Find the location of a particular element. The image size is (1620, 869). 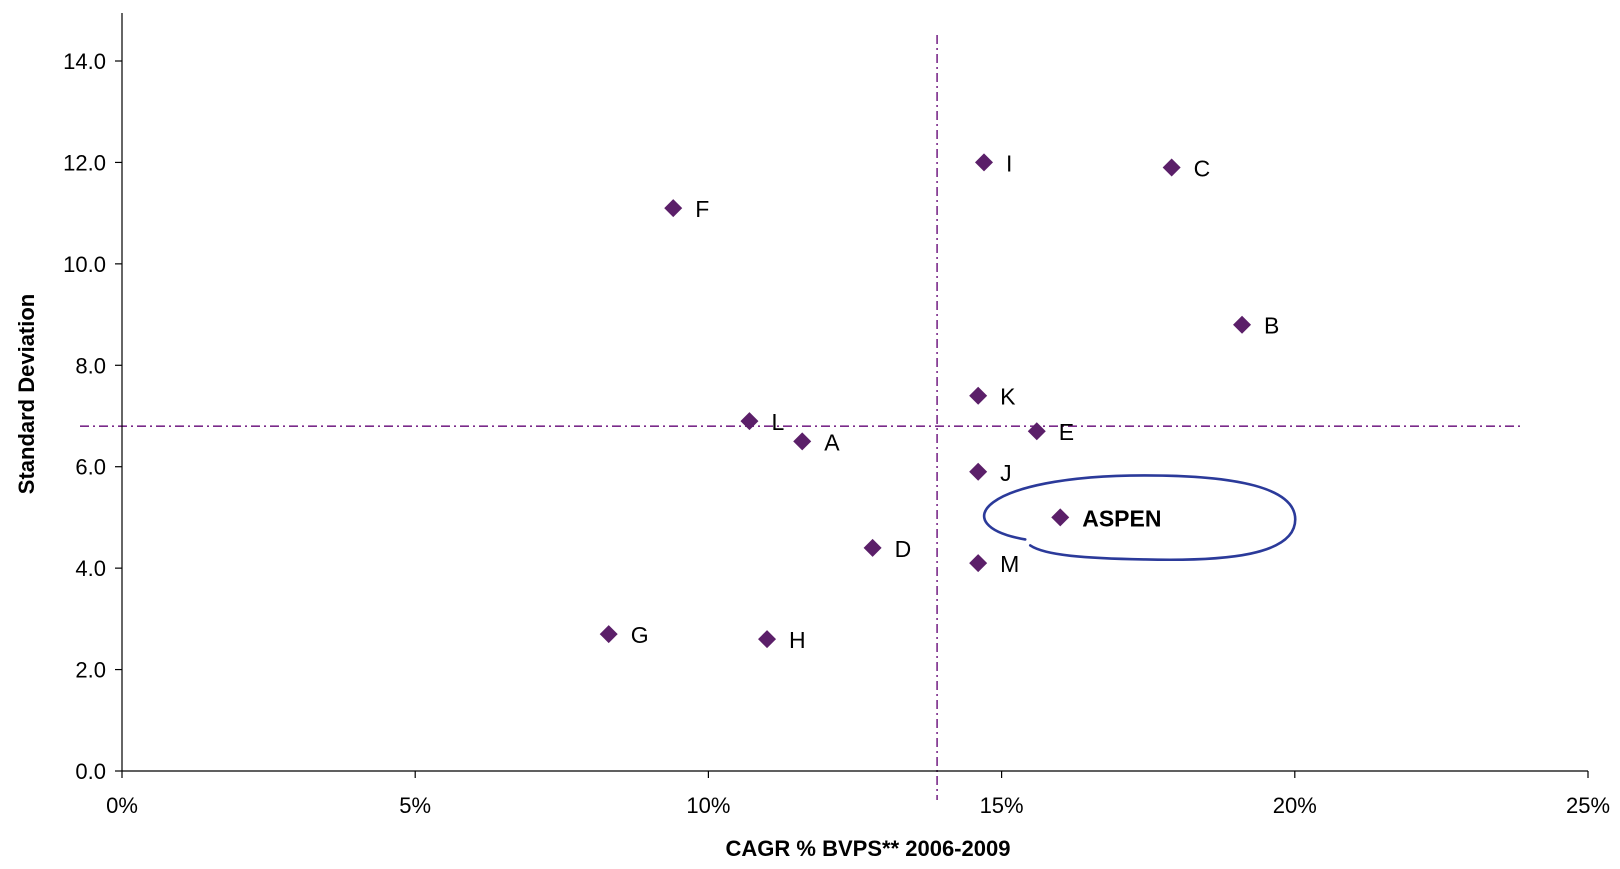

x-tick-label: 25% is located at coordinates (1588, 805).